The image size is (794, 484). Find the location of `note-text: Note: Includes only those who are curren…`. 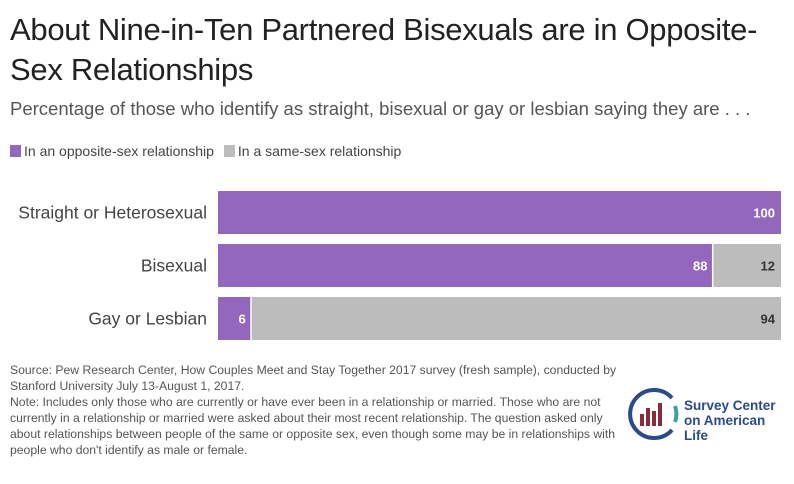

note-text: Note: Includes only those who are curren… is located at coordinates (313, 426).